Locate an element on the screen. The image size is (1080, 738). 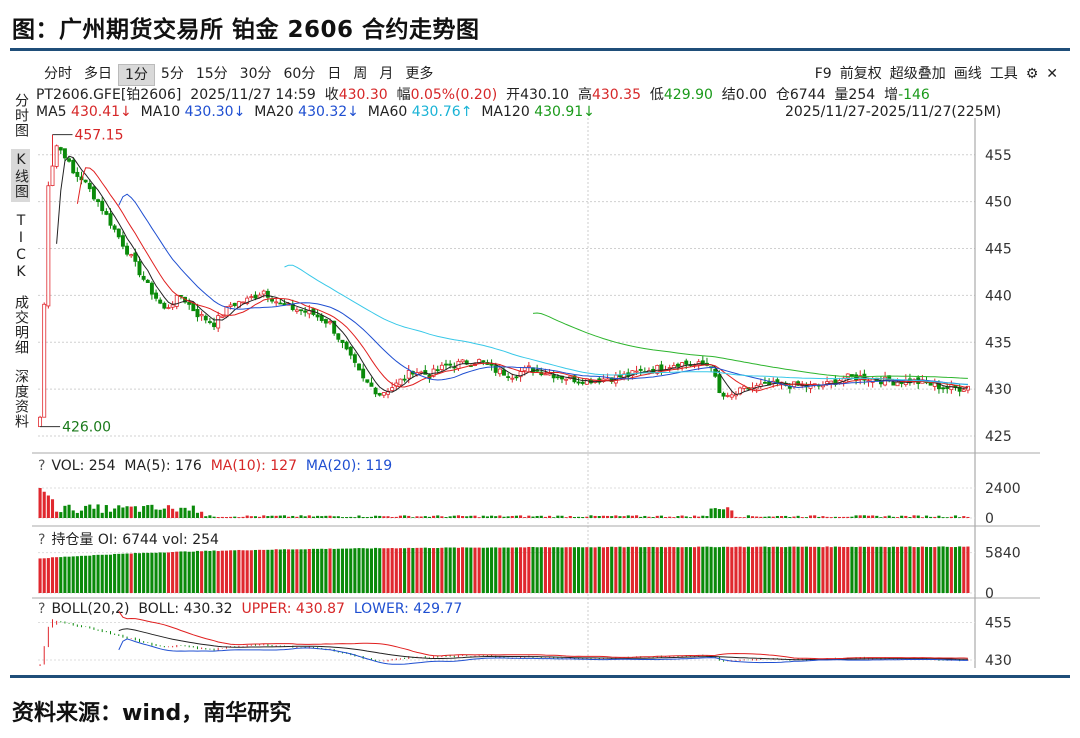
tool-button-3: 画线 is located at coordinates (967, 74).